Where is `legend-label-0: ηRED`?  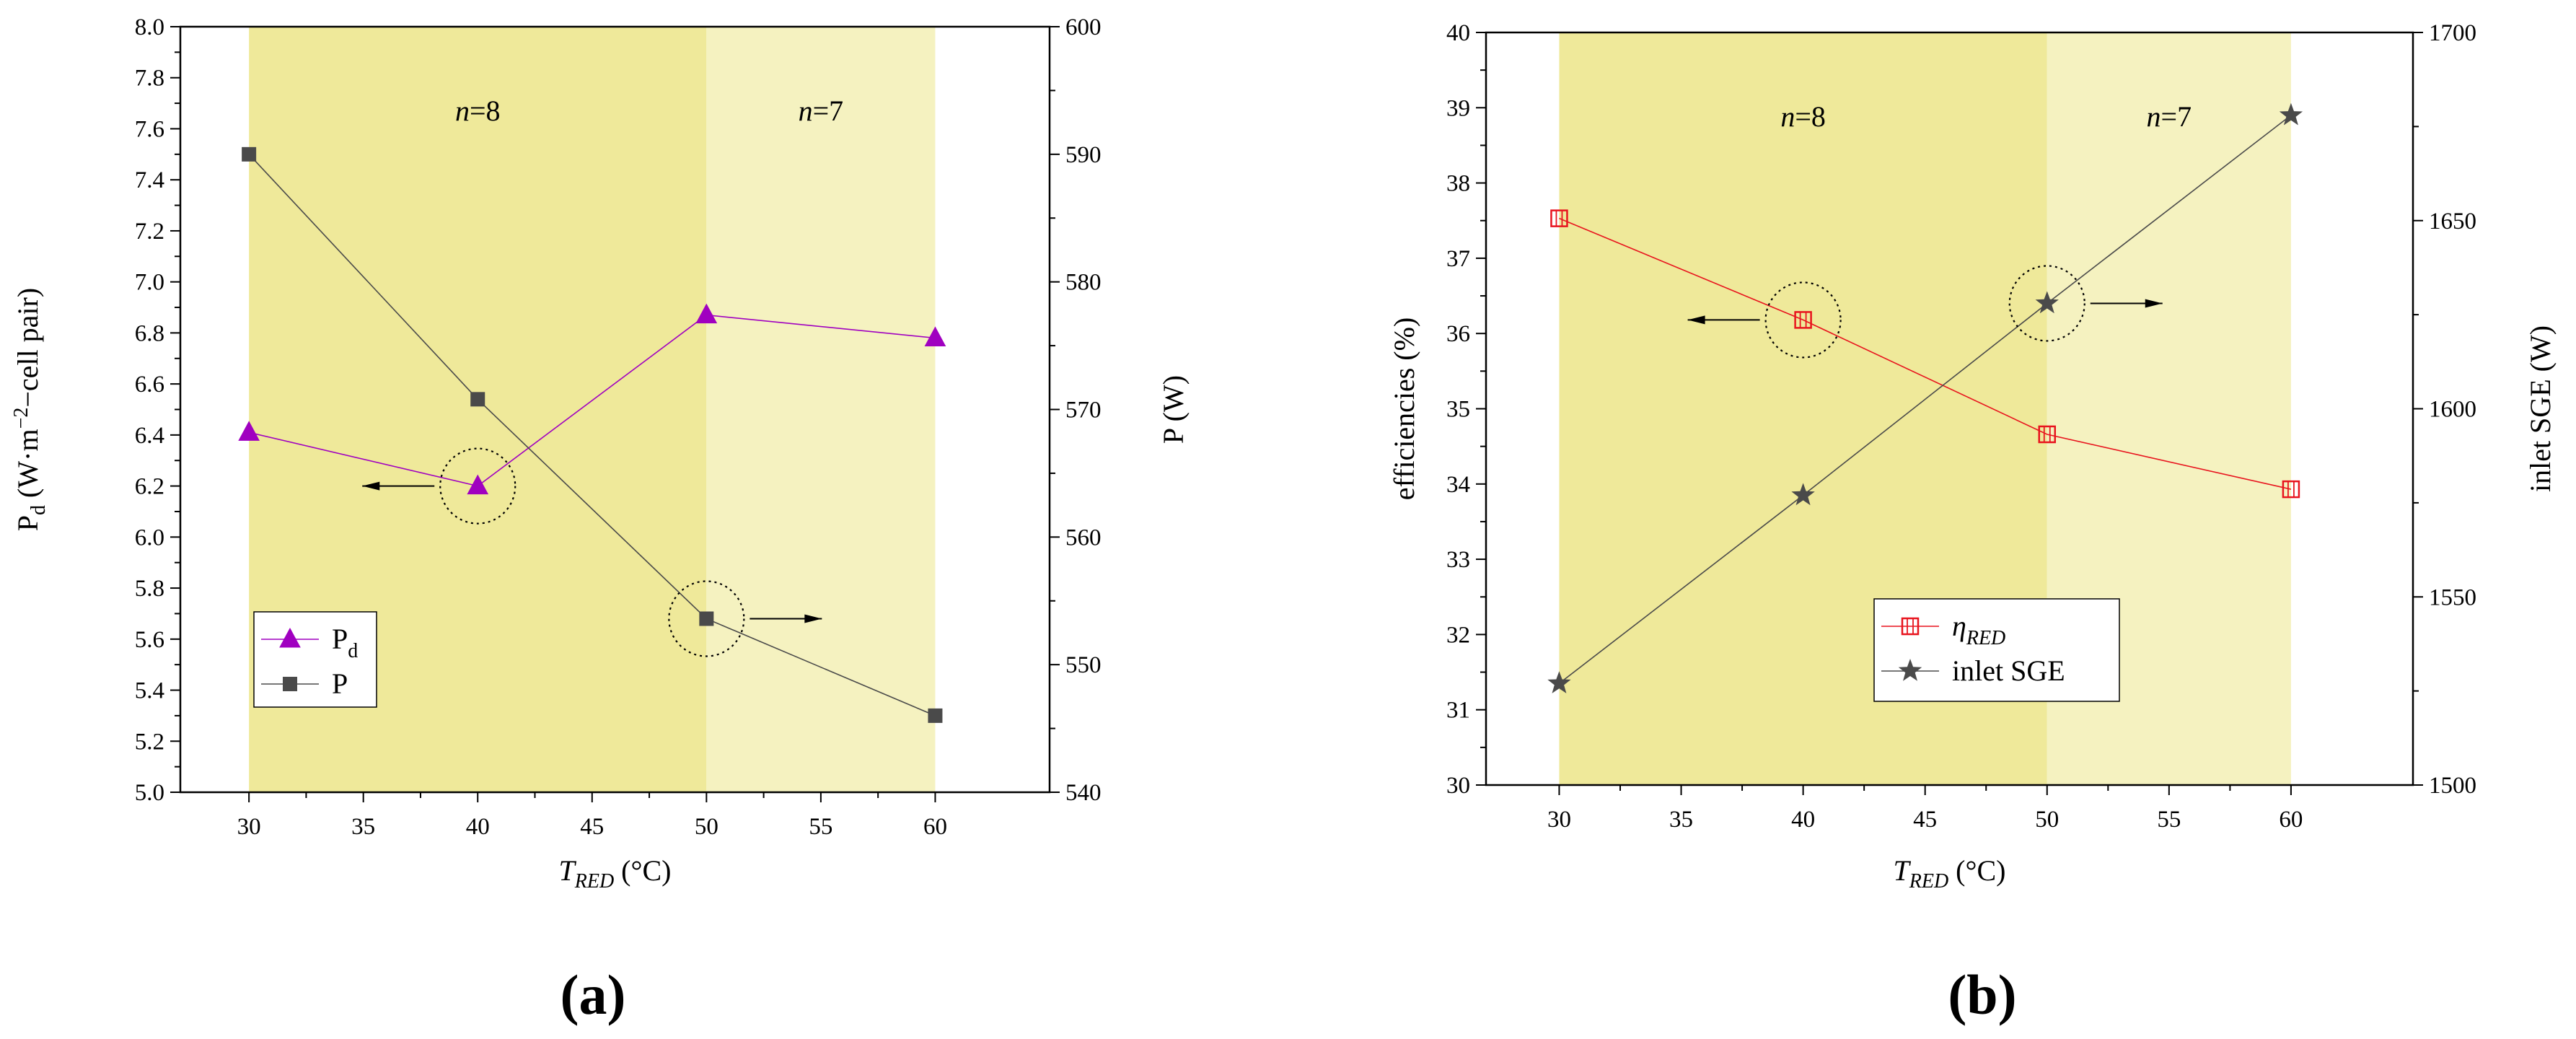 legend-label-0: ηRED is located at coordinates (1978, 629).